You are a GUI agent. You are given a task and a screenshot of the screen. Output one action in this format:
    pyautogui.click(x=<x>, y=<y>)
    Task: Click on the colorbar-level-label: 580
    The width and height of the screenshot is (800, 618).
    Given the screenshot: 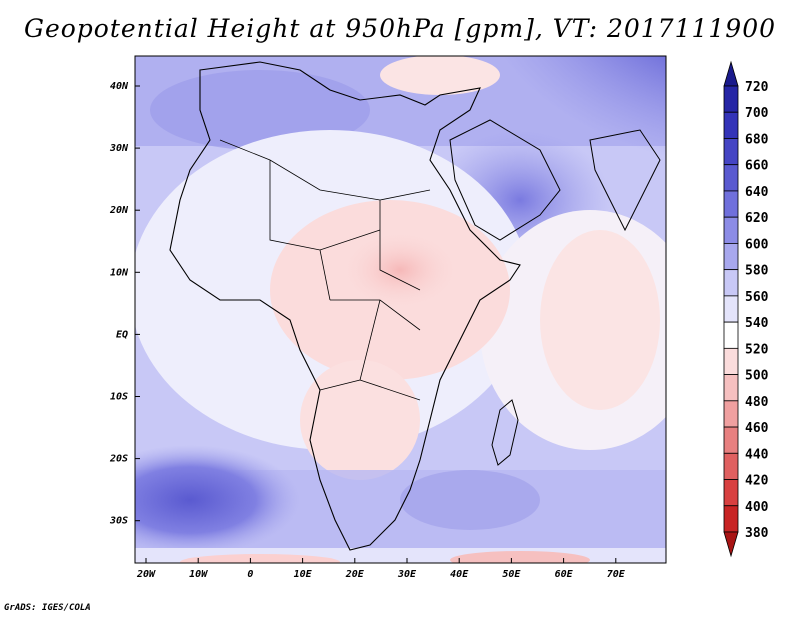 What is the action you would take?
    pyautogui.click(x=757, y=271)
    